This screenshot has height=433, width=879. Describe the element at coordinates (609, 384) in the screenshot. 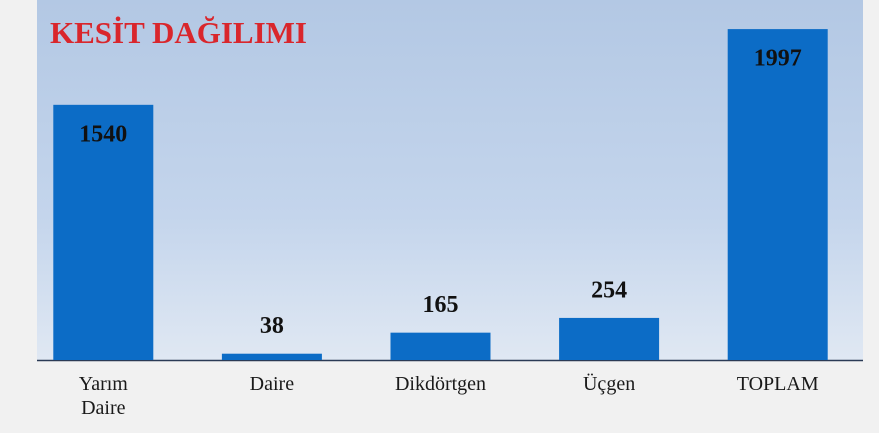

I see `x-tick-label: Üçgen` at that location.